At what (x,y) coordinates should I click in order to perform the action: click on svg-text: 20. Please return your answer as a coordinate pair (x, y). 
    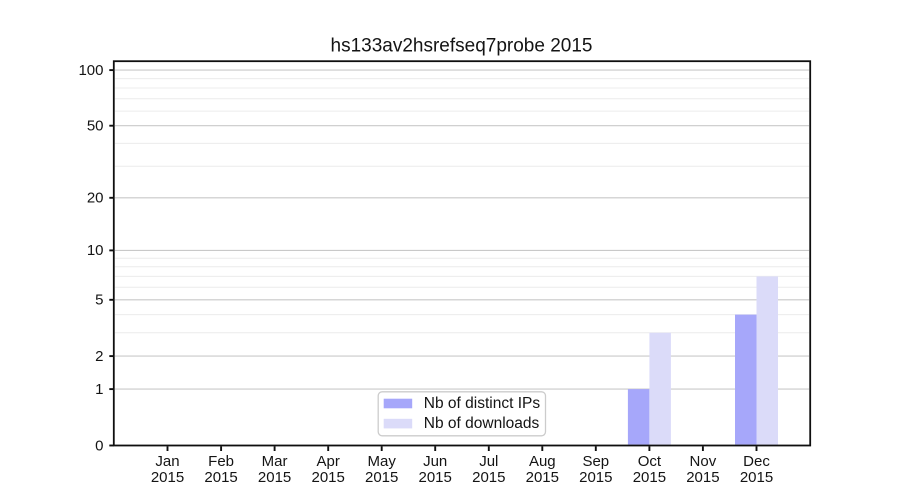
    Looking at the image, I should click on (95, 198).